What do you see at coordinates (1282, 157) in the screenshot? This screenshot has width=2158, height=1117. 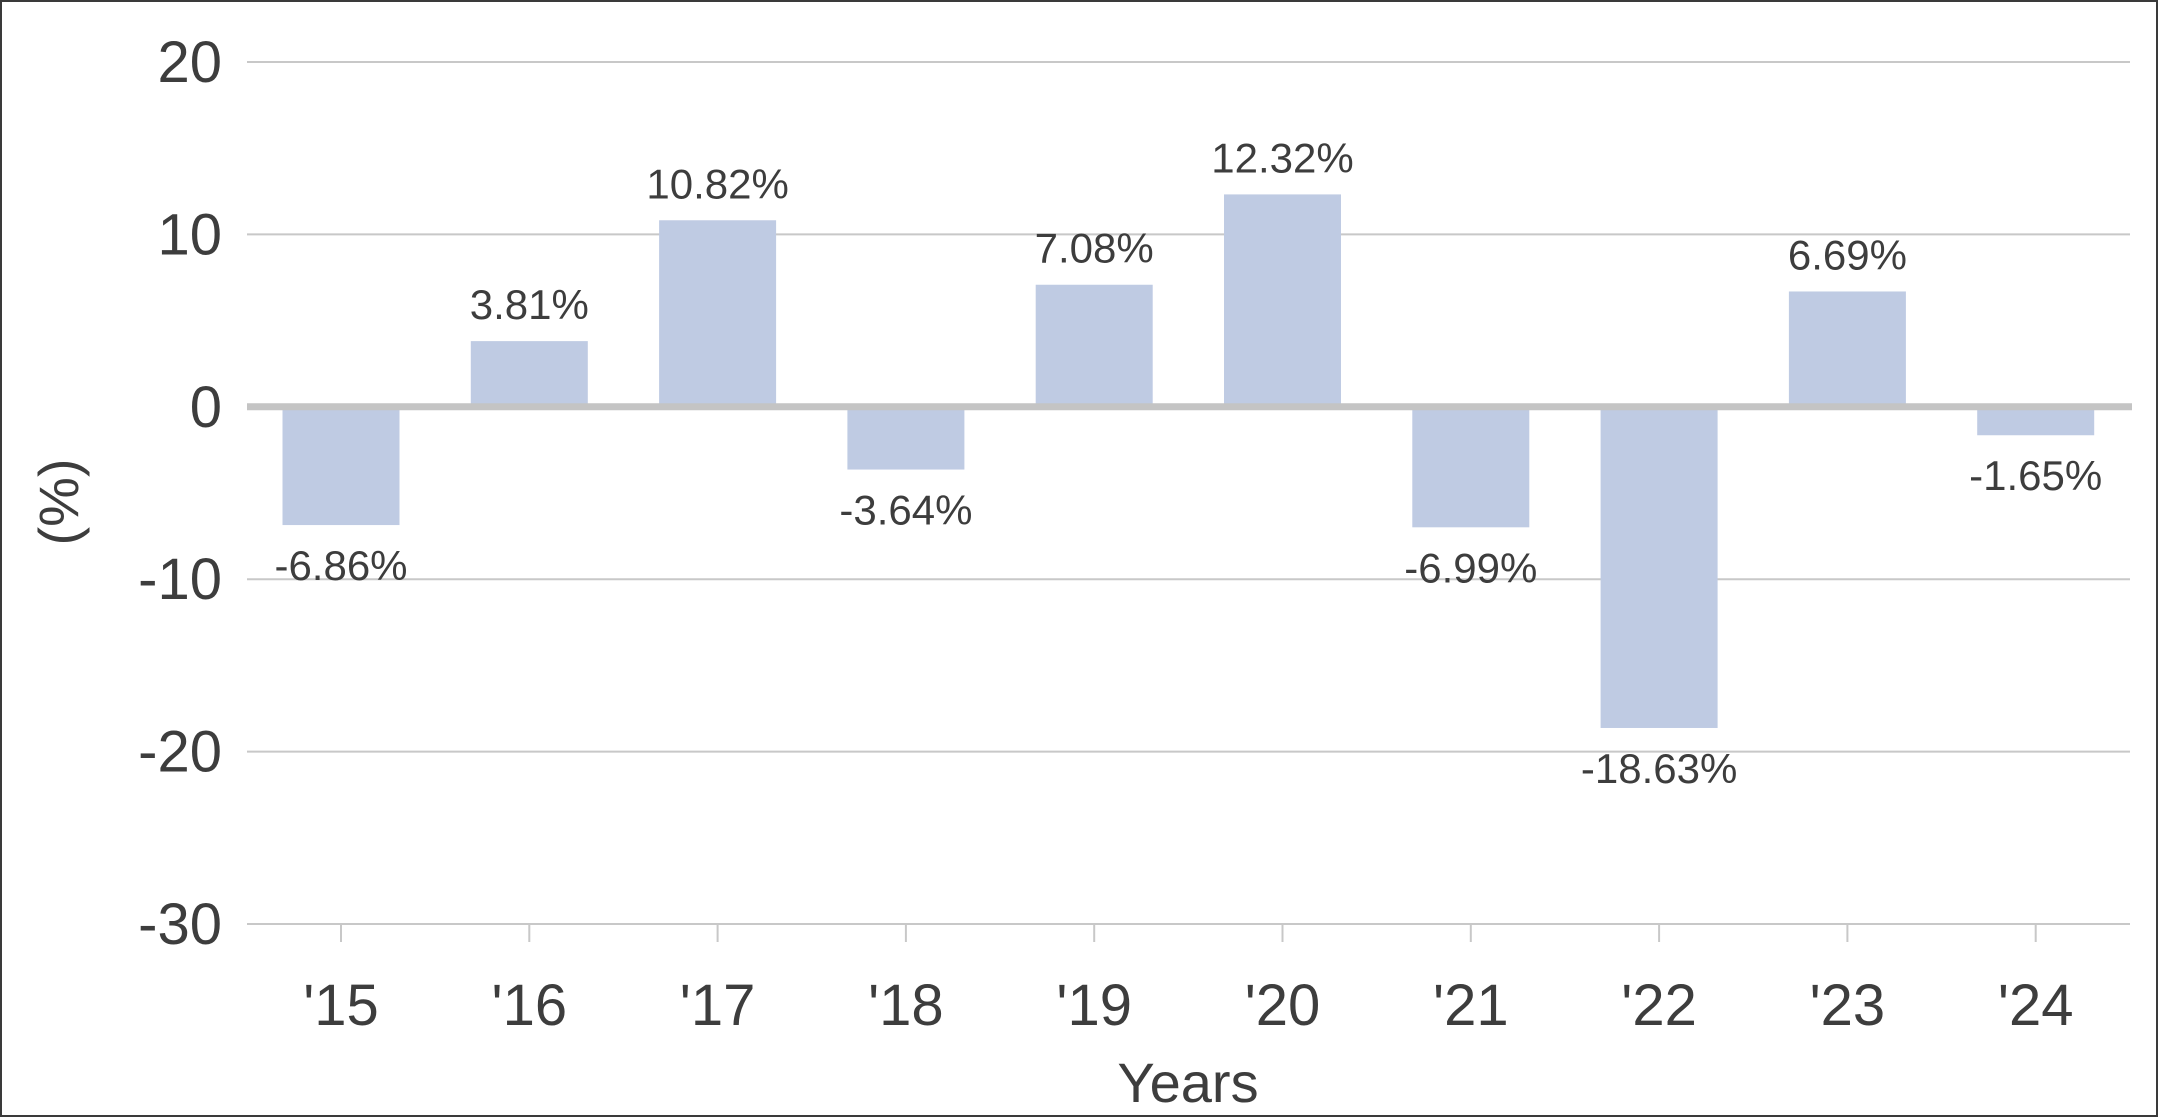 I see `data-label: 12.32%` at bounding box center [1282, 157].